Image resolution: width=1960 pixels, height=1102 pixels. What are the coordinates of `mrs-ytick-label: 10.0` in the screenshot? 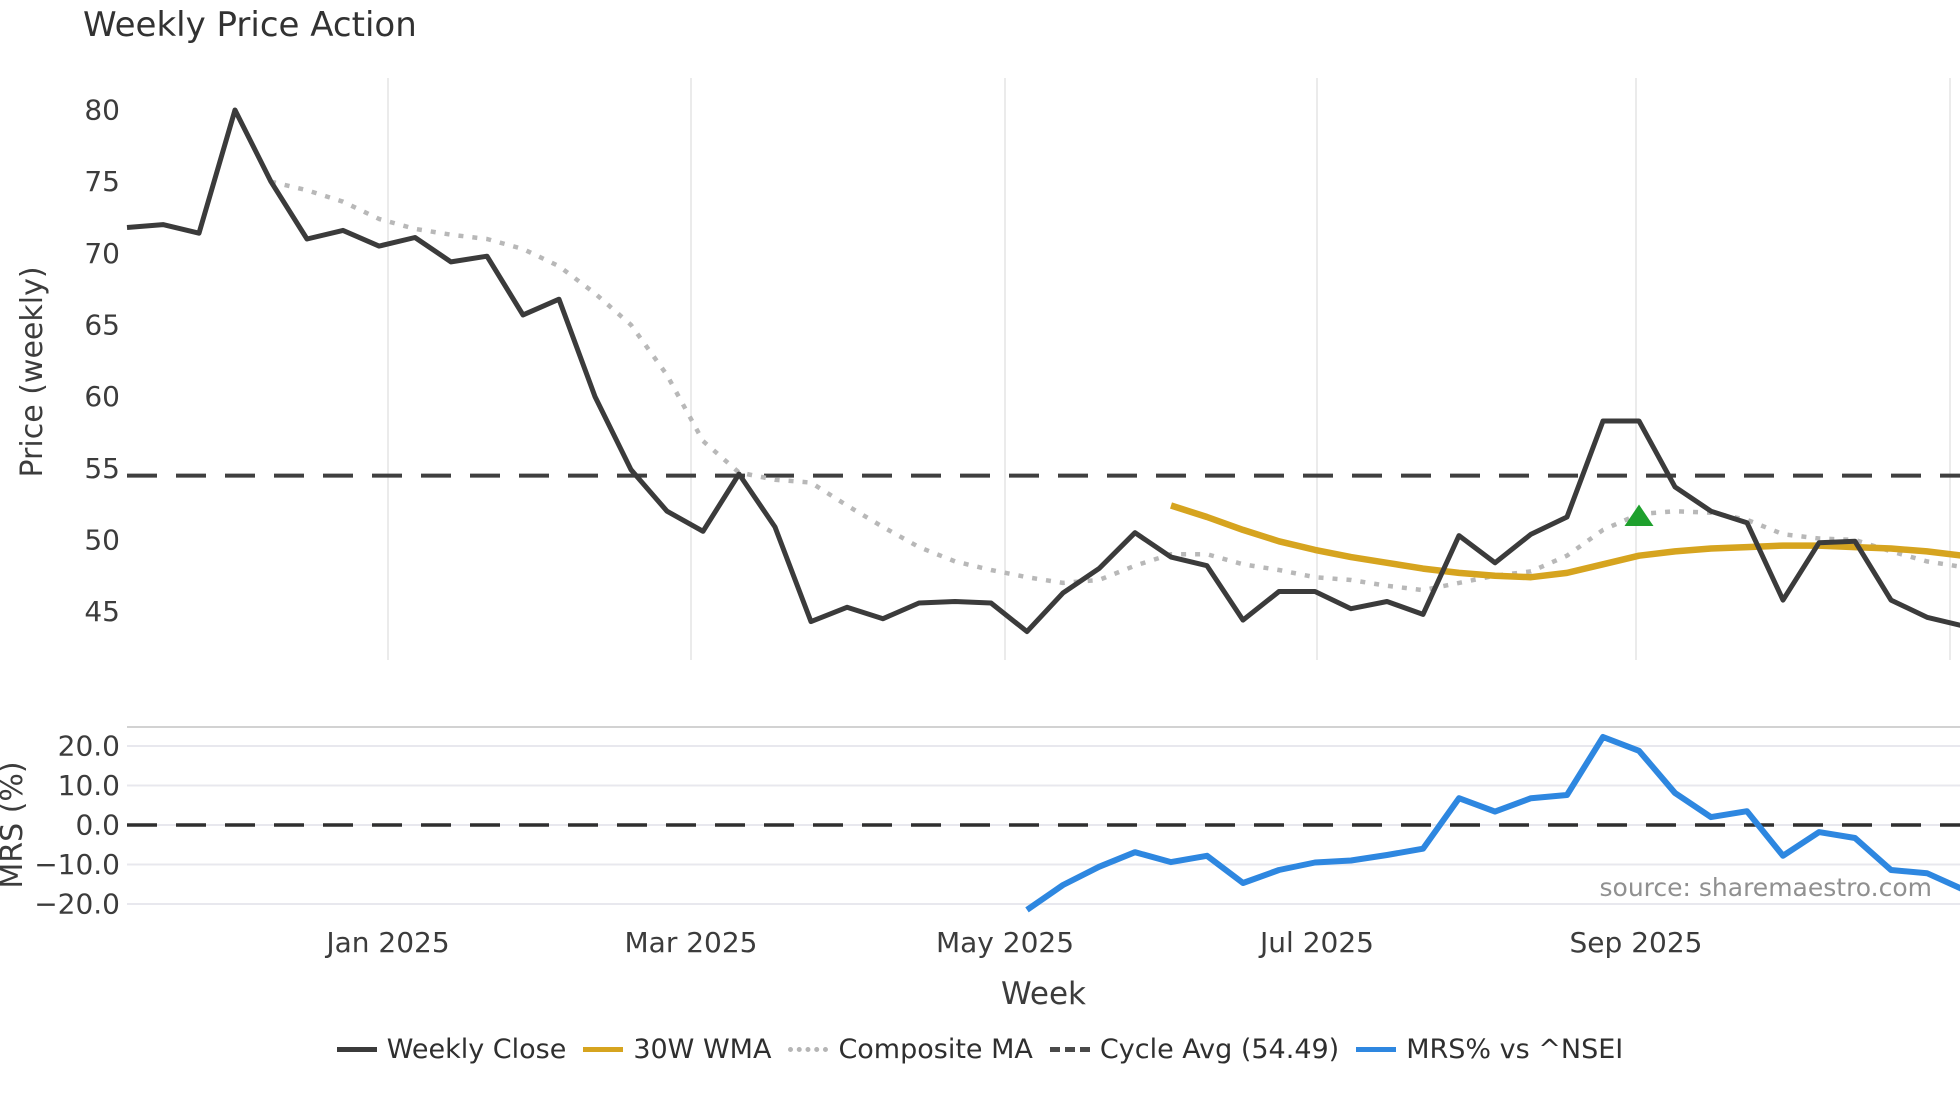 It's located at (89, 785).